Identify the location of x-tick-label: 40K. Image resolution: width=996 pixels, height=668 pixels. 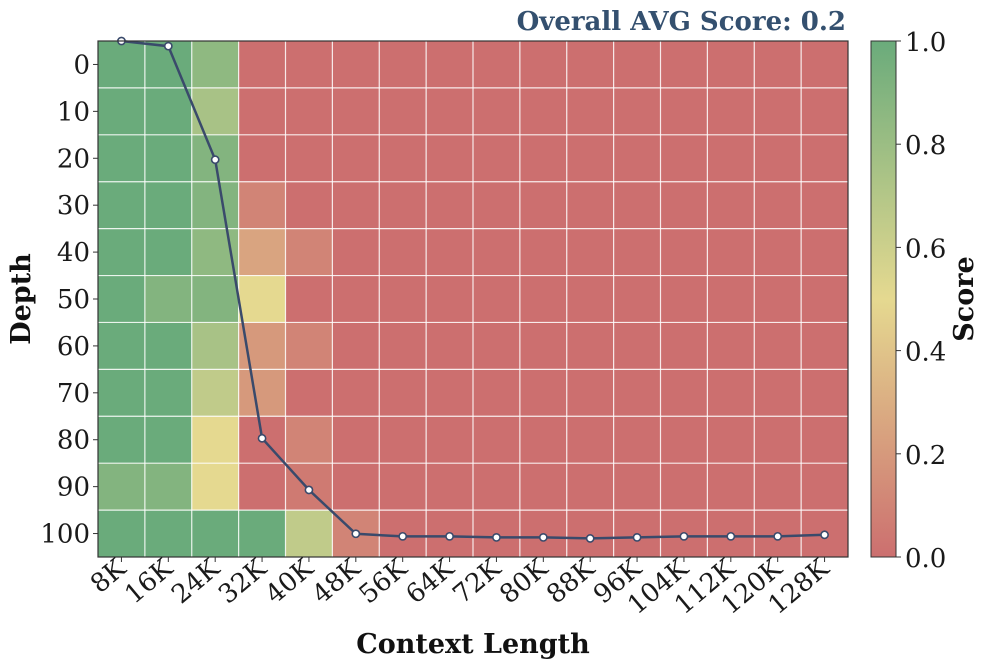
(290, 581).